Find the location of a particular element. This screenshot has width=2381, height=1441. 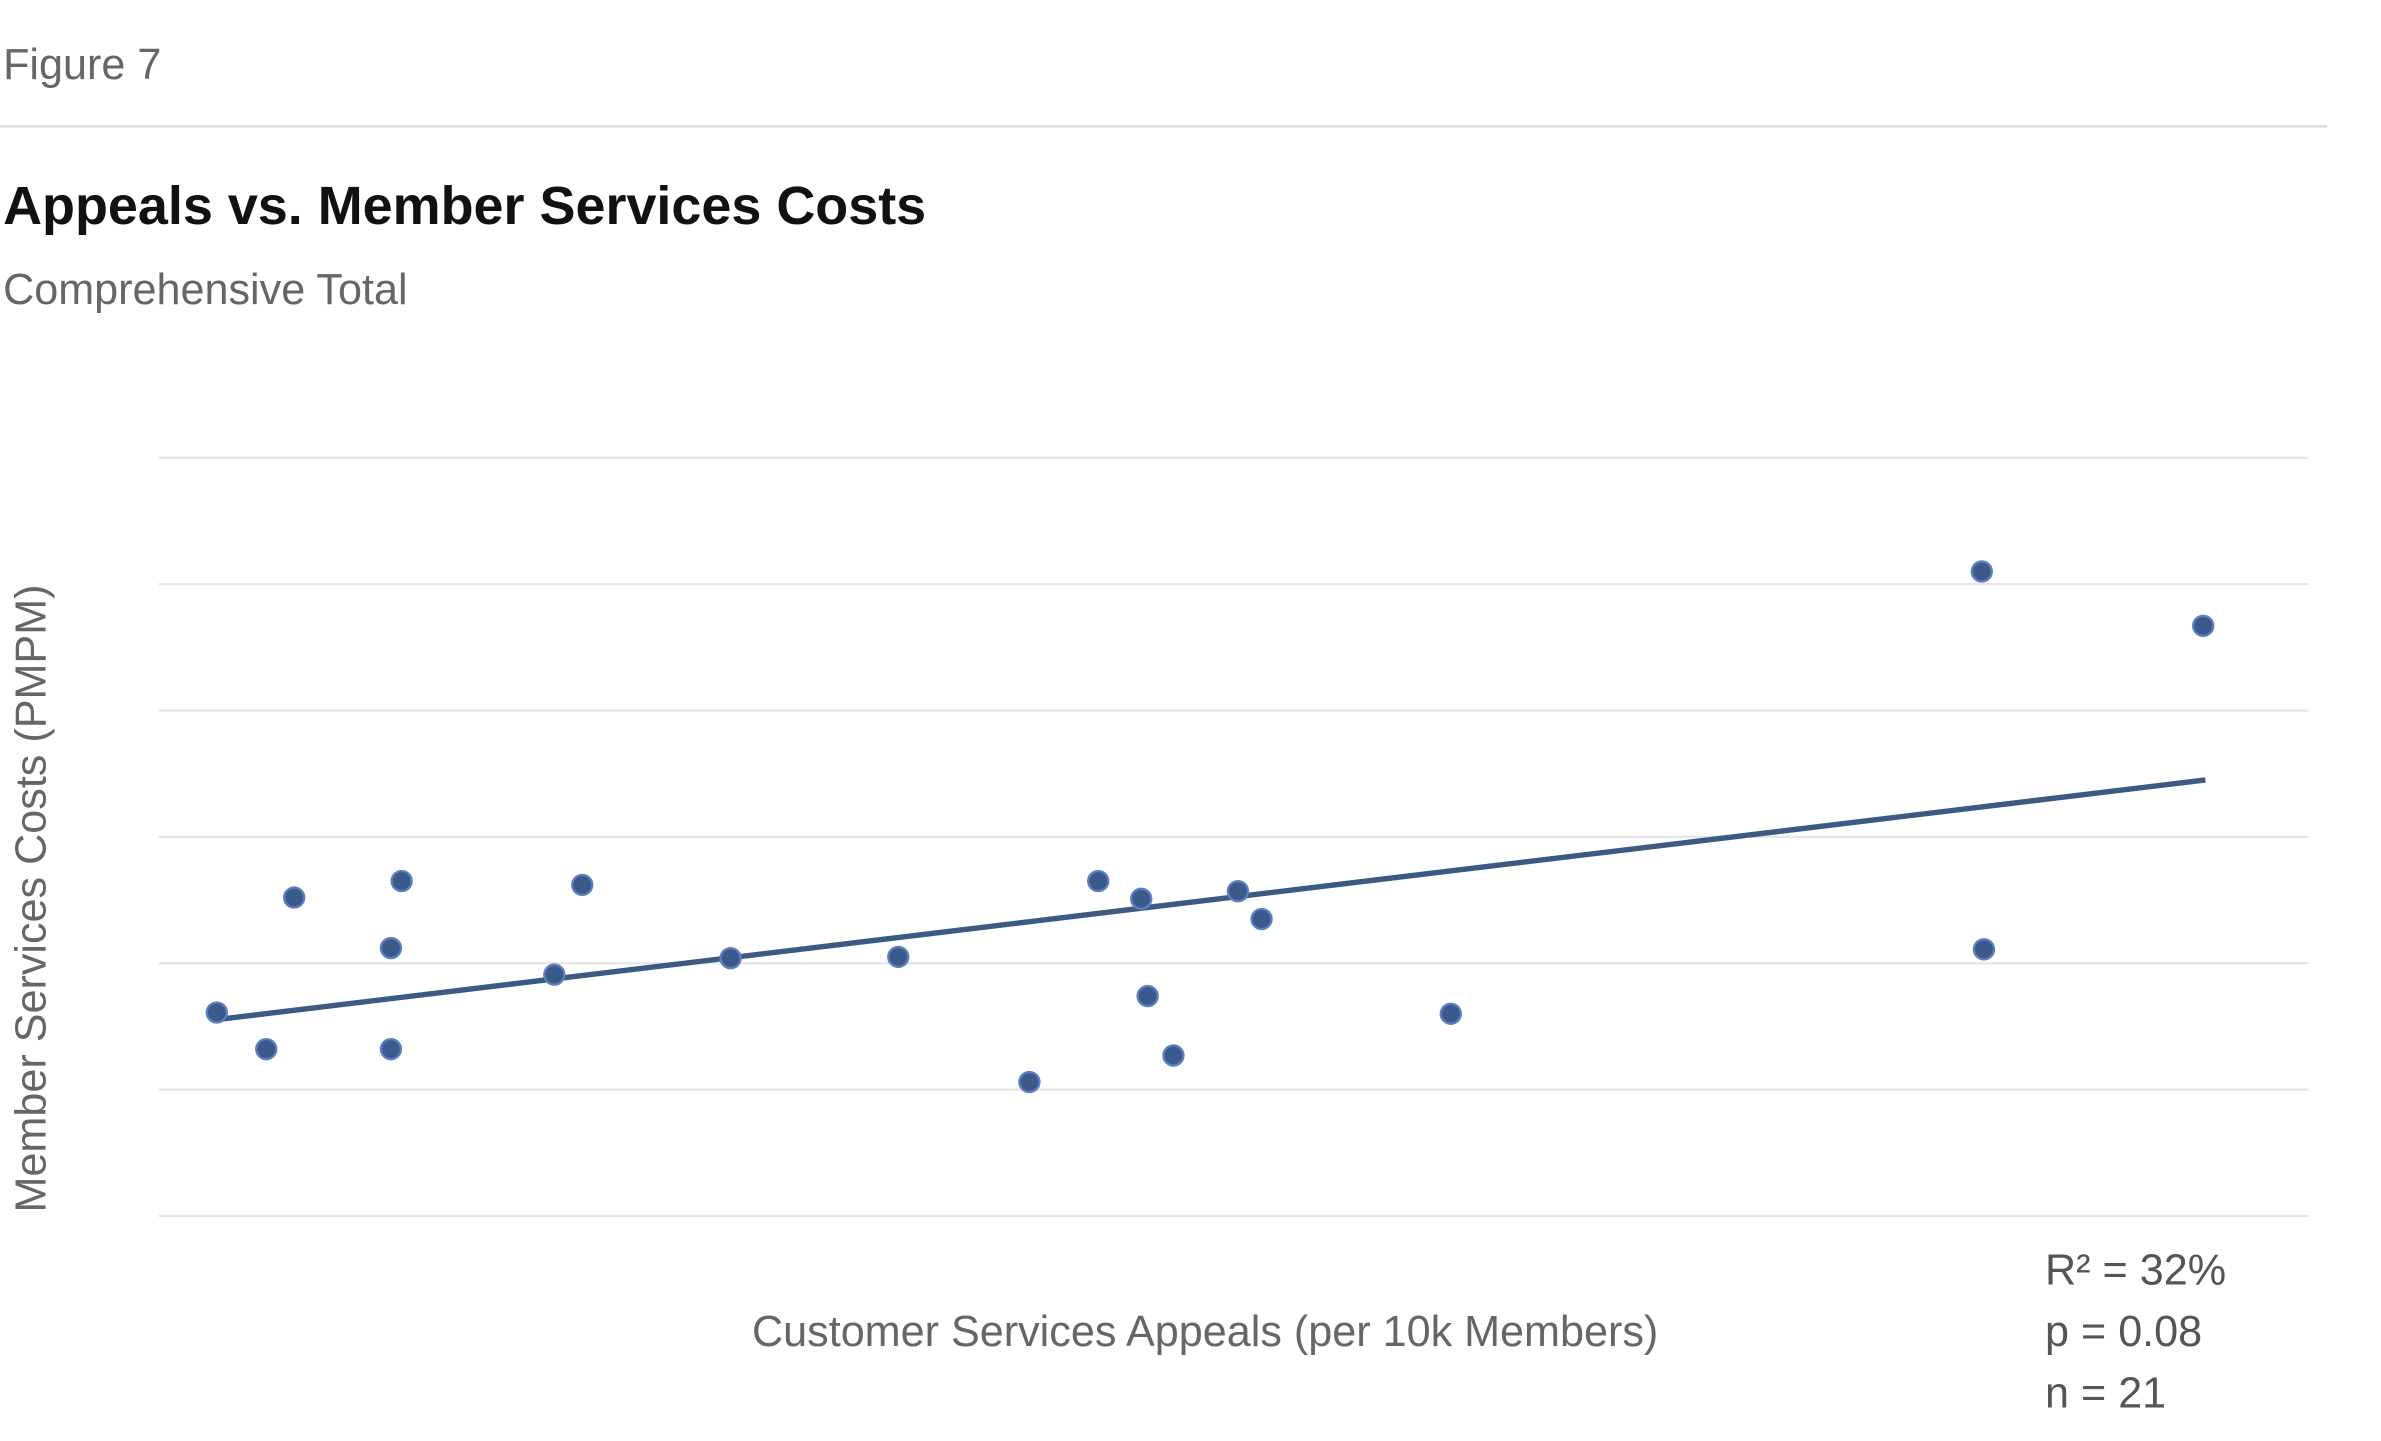

figure-label: Figure 7 is located at coordinates (82, 65).